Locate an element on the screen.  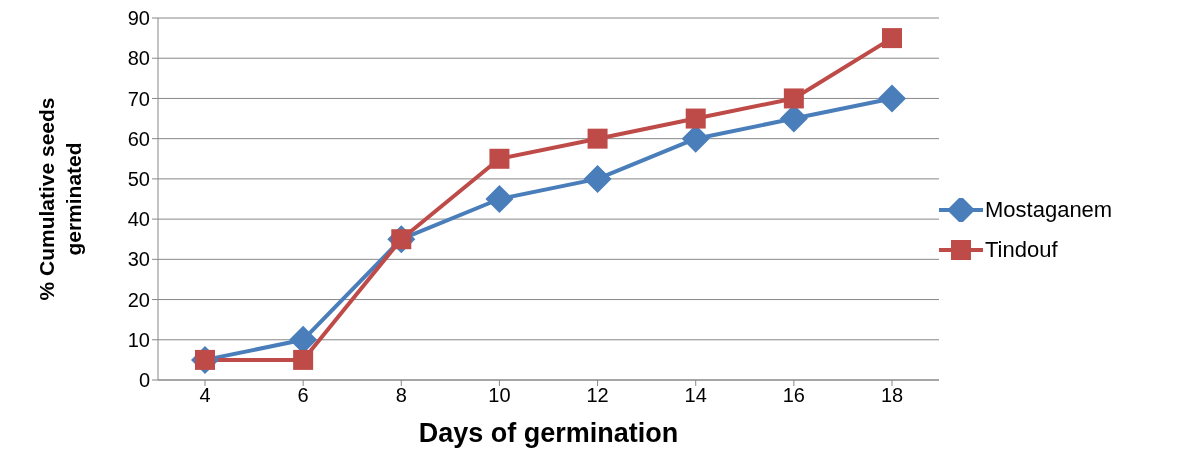
y-tick-label: 30 is located at coordinates (138, 259).